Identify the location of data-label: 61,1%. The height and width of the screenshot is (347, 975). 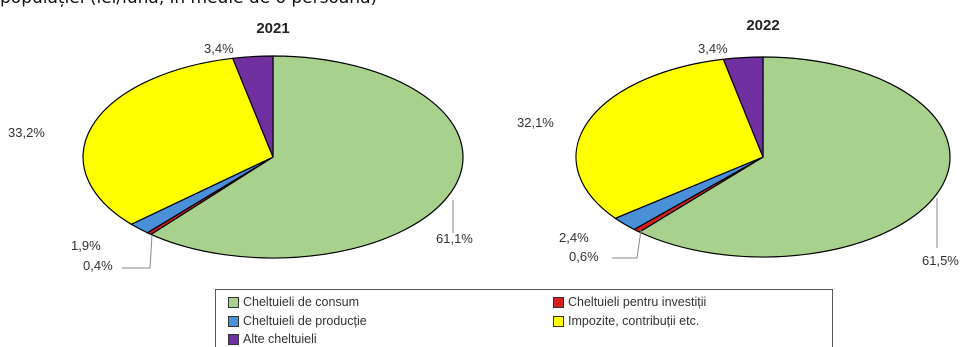
(454, 238).